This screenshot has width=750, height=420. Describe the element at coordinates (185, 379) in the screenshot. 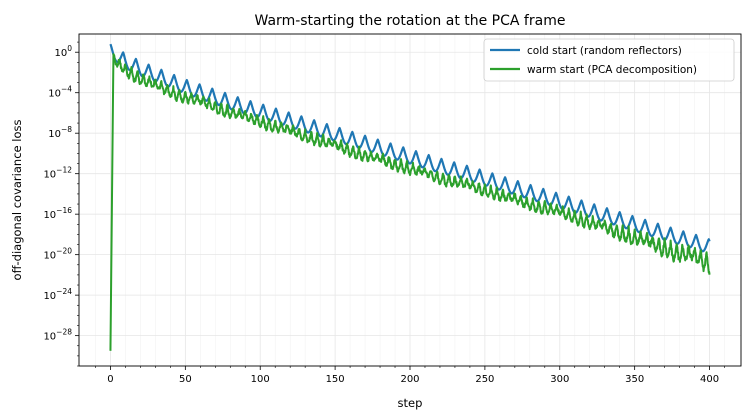

I see `x-tick-label: 50` at that location.